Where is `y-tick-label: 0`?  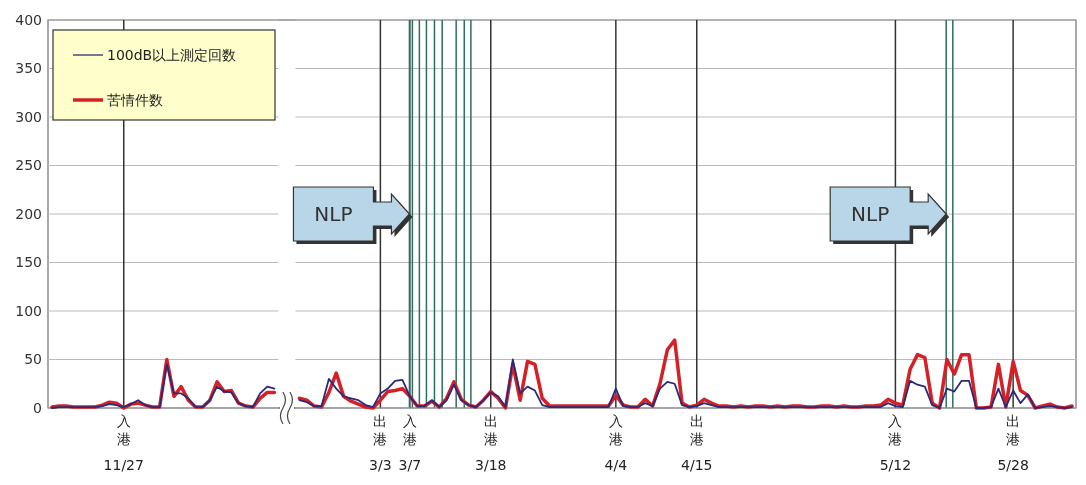
y-tick-label: 0 is located at coordinates (37, 407).